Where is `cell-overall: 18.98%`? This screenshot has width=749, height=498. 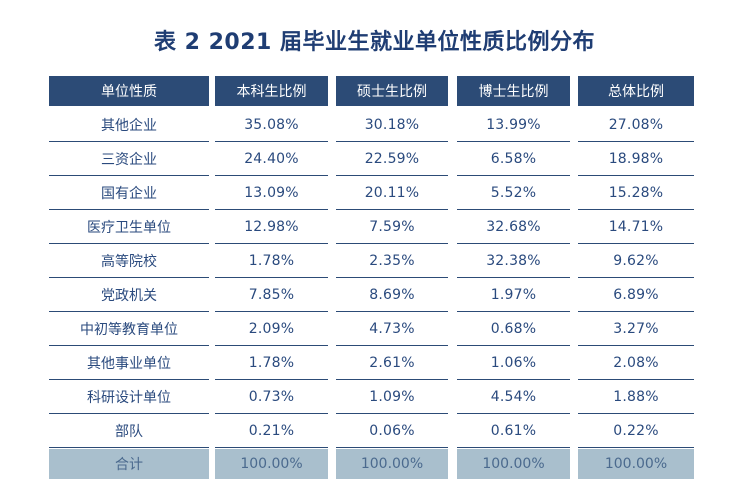
cell-overall: 18.98% is located at coordinates (636, 159).